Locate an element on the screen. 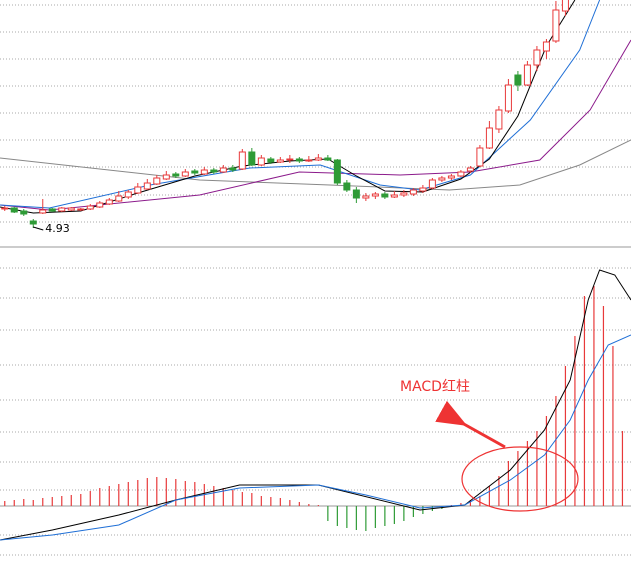 Image resolution: width=631 pixels, height=563 pixels. indicator-line is located at coordinates (315, 165).